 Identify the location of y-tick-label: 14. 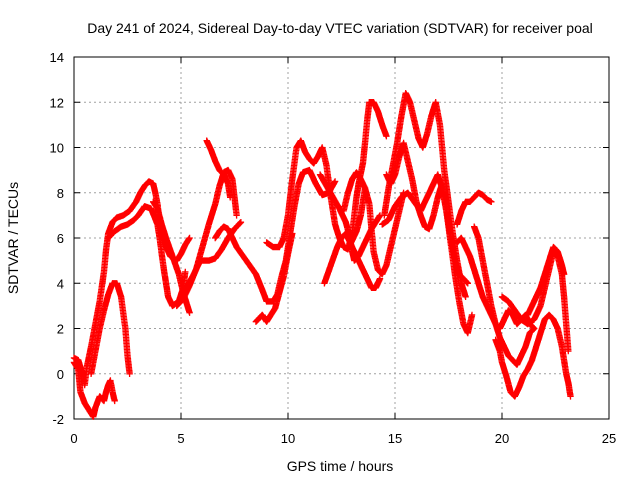
(57, 57).